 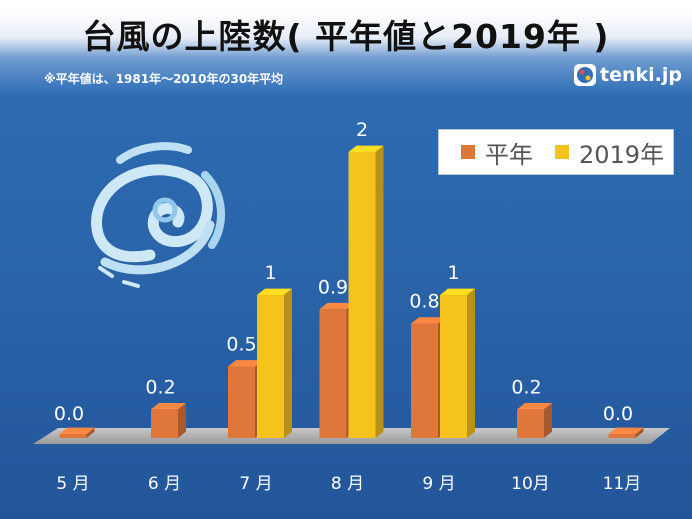 I want to click on legend-label-normal: 平年, so click(x=509, y=154).